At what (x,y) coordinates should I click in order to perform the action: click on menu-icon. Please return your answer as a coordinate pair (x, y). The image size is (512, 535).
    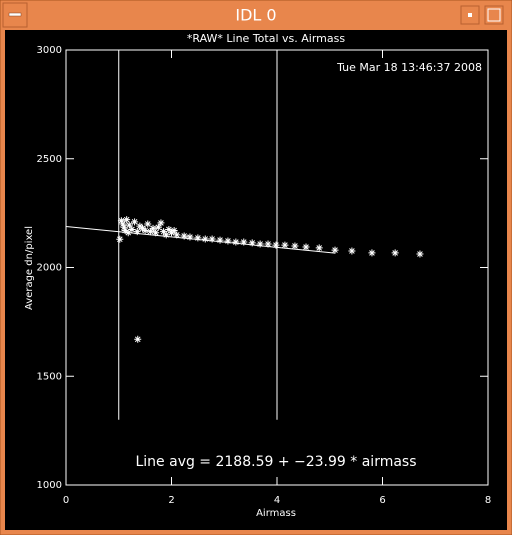
    Looking at the image, I should click on (15, 14).